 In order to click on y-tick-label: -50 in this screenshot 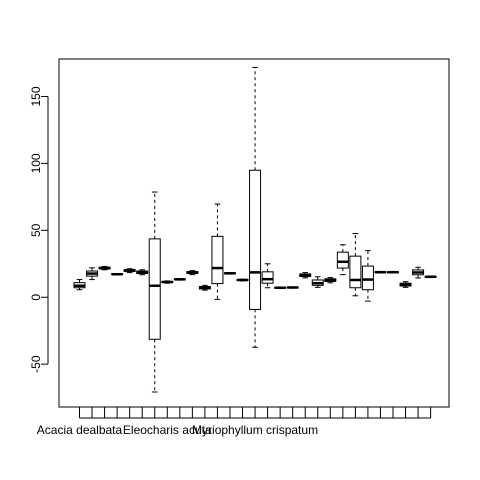, I will do `click(36, 364)`.